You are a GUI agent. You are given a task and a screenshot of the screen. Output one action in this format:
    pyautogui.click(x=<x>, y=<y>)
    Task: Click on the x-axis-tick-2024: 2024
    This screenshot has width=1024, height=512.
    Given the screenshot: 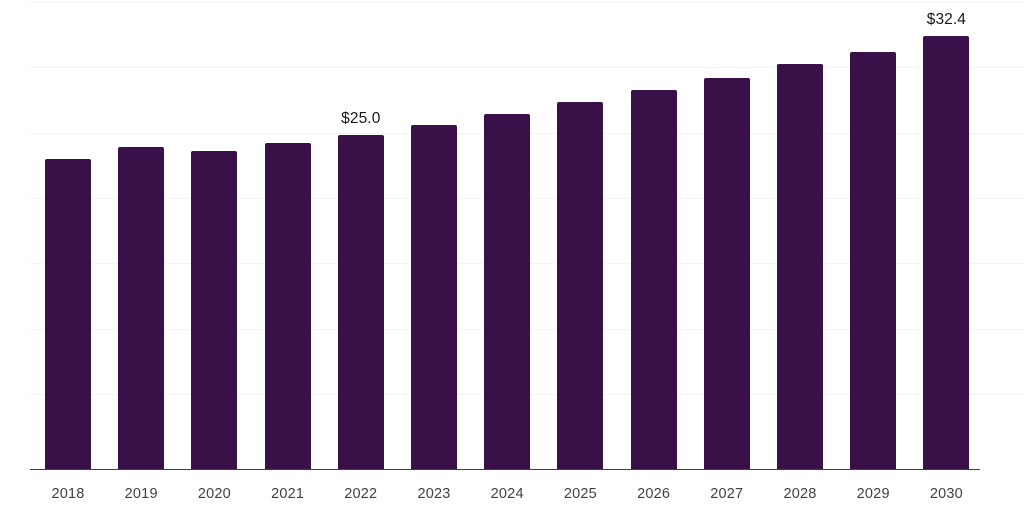 What is the action you would take?
    pyautogui.click(x=507, y=494)
    